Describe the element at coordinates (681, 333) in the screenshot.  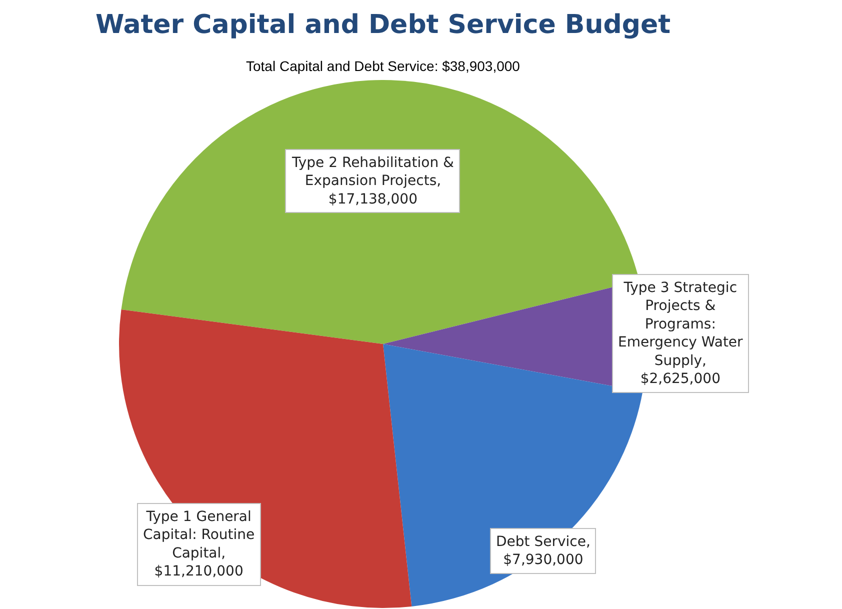
I see `slice-label: Type 3 Strategic Projects & Programs: Emergency Water Supply, $2,625,000` at that location.